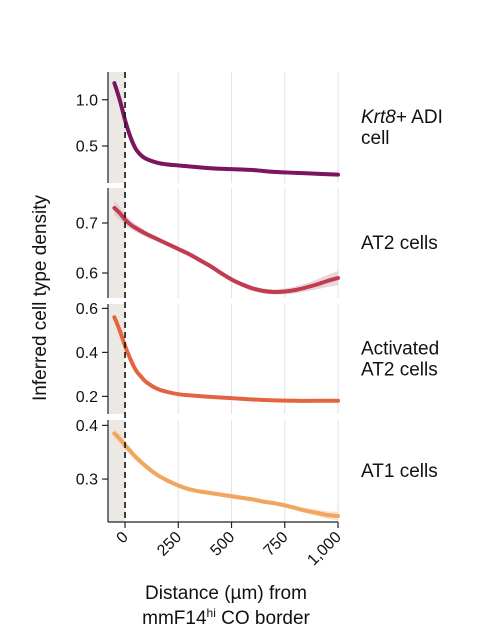 The image size is (480, 643). What do you see at coordinates (169, 544) in the screenshot?
I see `x-tick-label: 250` at bounding box center [169, 544].